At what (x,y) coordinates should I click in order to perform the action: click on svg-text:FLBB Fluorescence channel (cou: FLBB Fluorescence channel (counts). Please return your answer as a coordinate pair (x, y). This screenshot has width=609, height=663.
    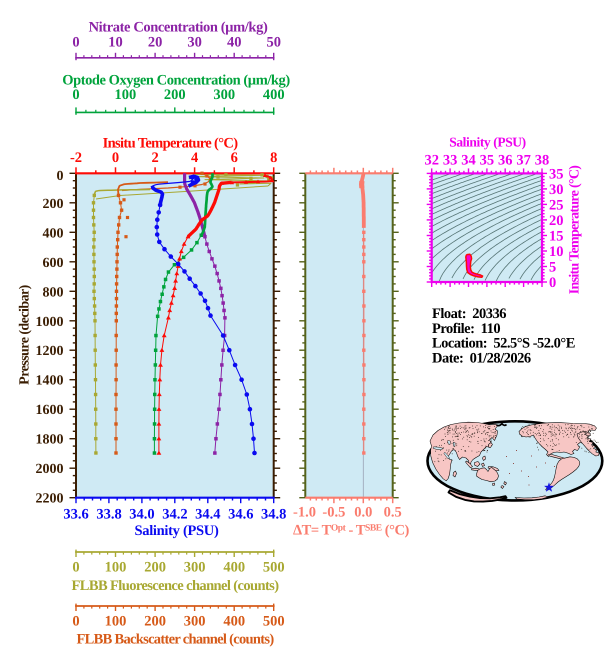
    Looking at the image, I should click on (176, 586).